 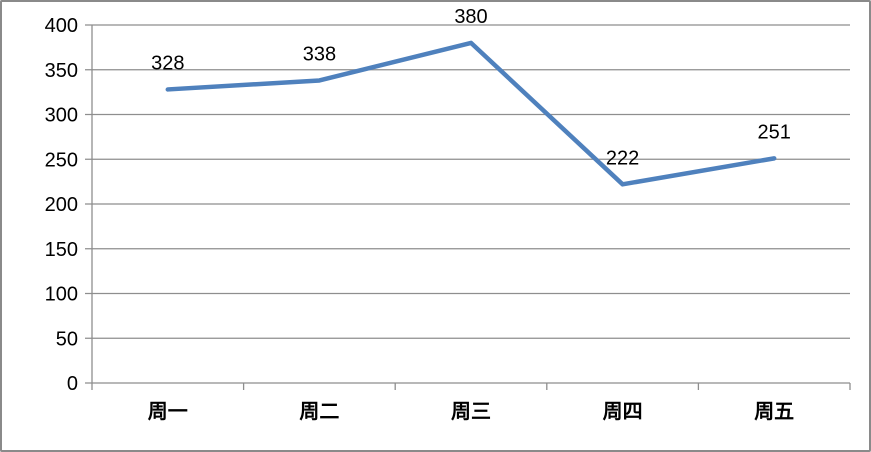 What do you see at coordinates (319, 54) in the screenshot?
I see `data-point-label: 338` at bounding box center [319, 54].